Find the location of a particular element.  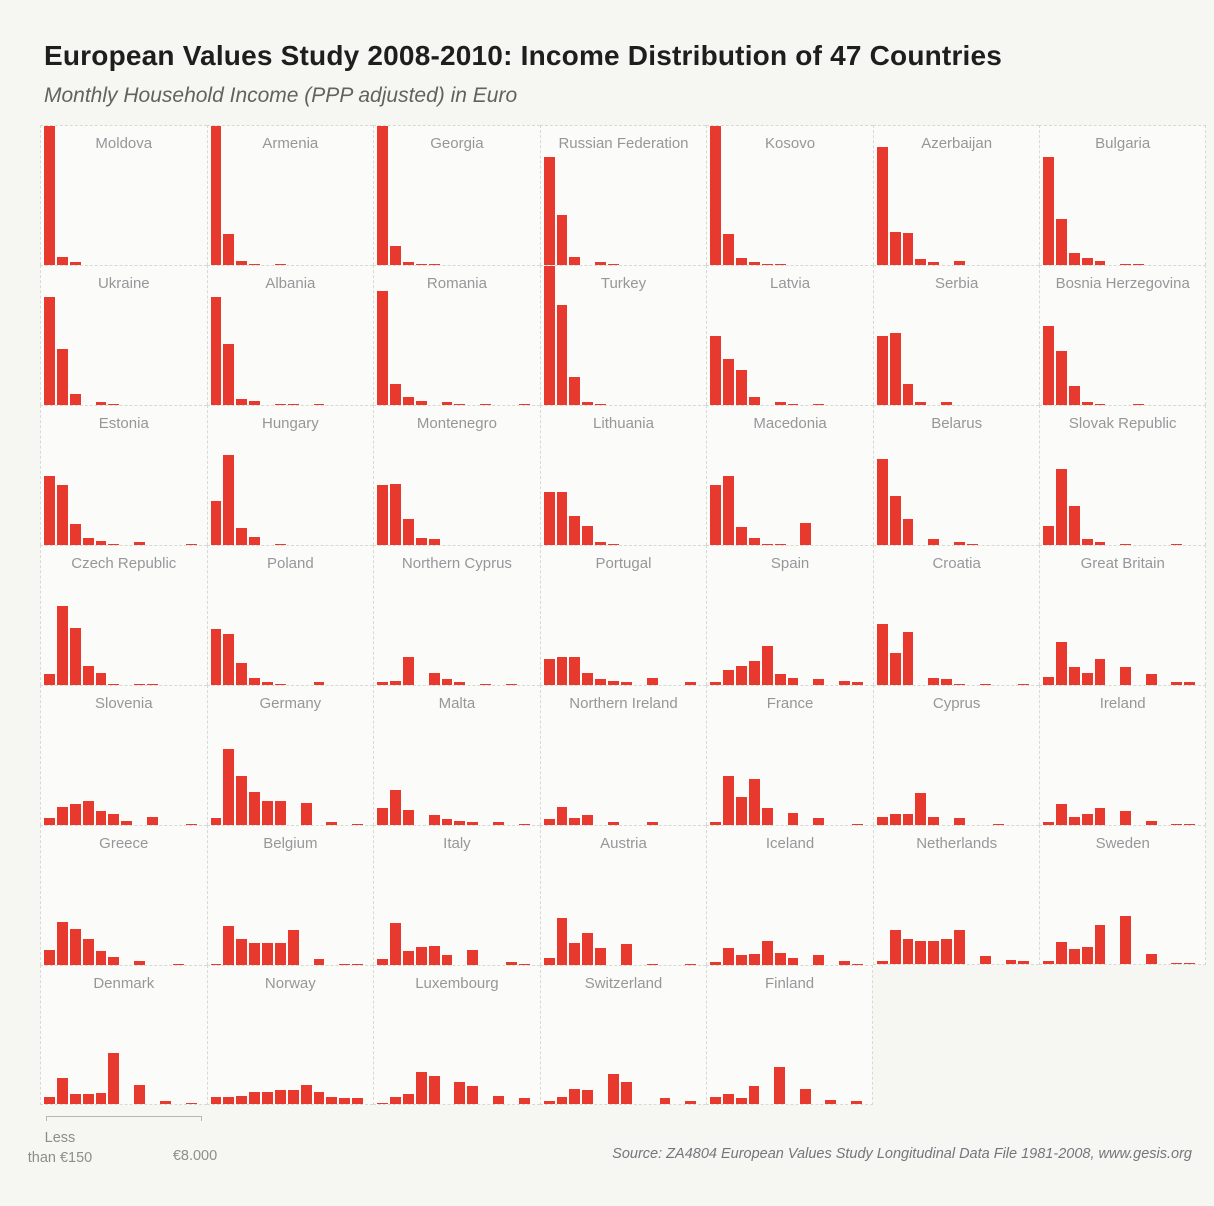

country-panel-albania: Albania is located at coordinates (290, 335).